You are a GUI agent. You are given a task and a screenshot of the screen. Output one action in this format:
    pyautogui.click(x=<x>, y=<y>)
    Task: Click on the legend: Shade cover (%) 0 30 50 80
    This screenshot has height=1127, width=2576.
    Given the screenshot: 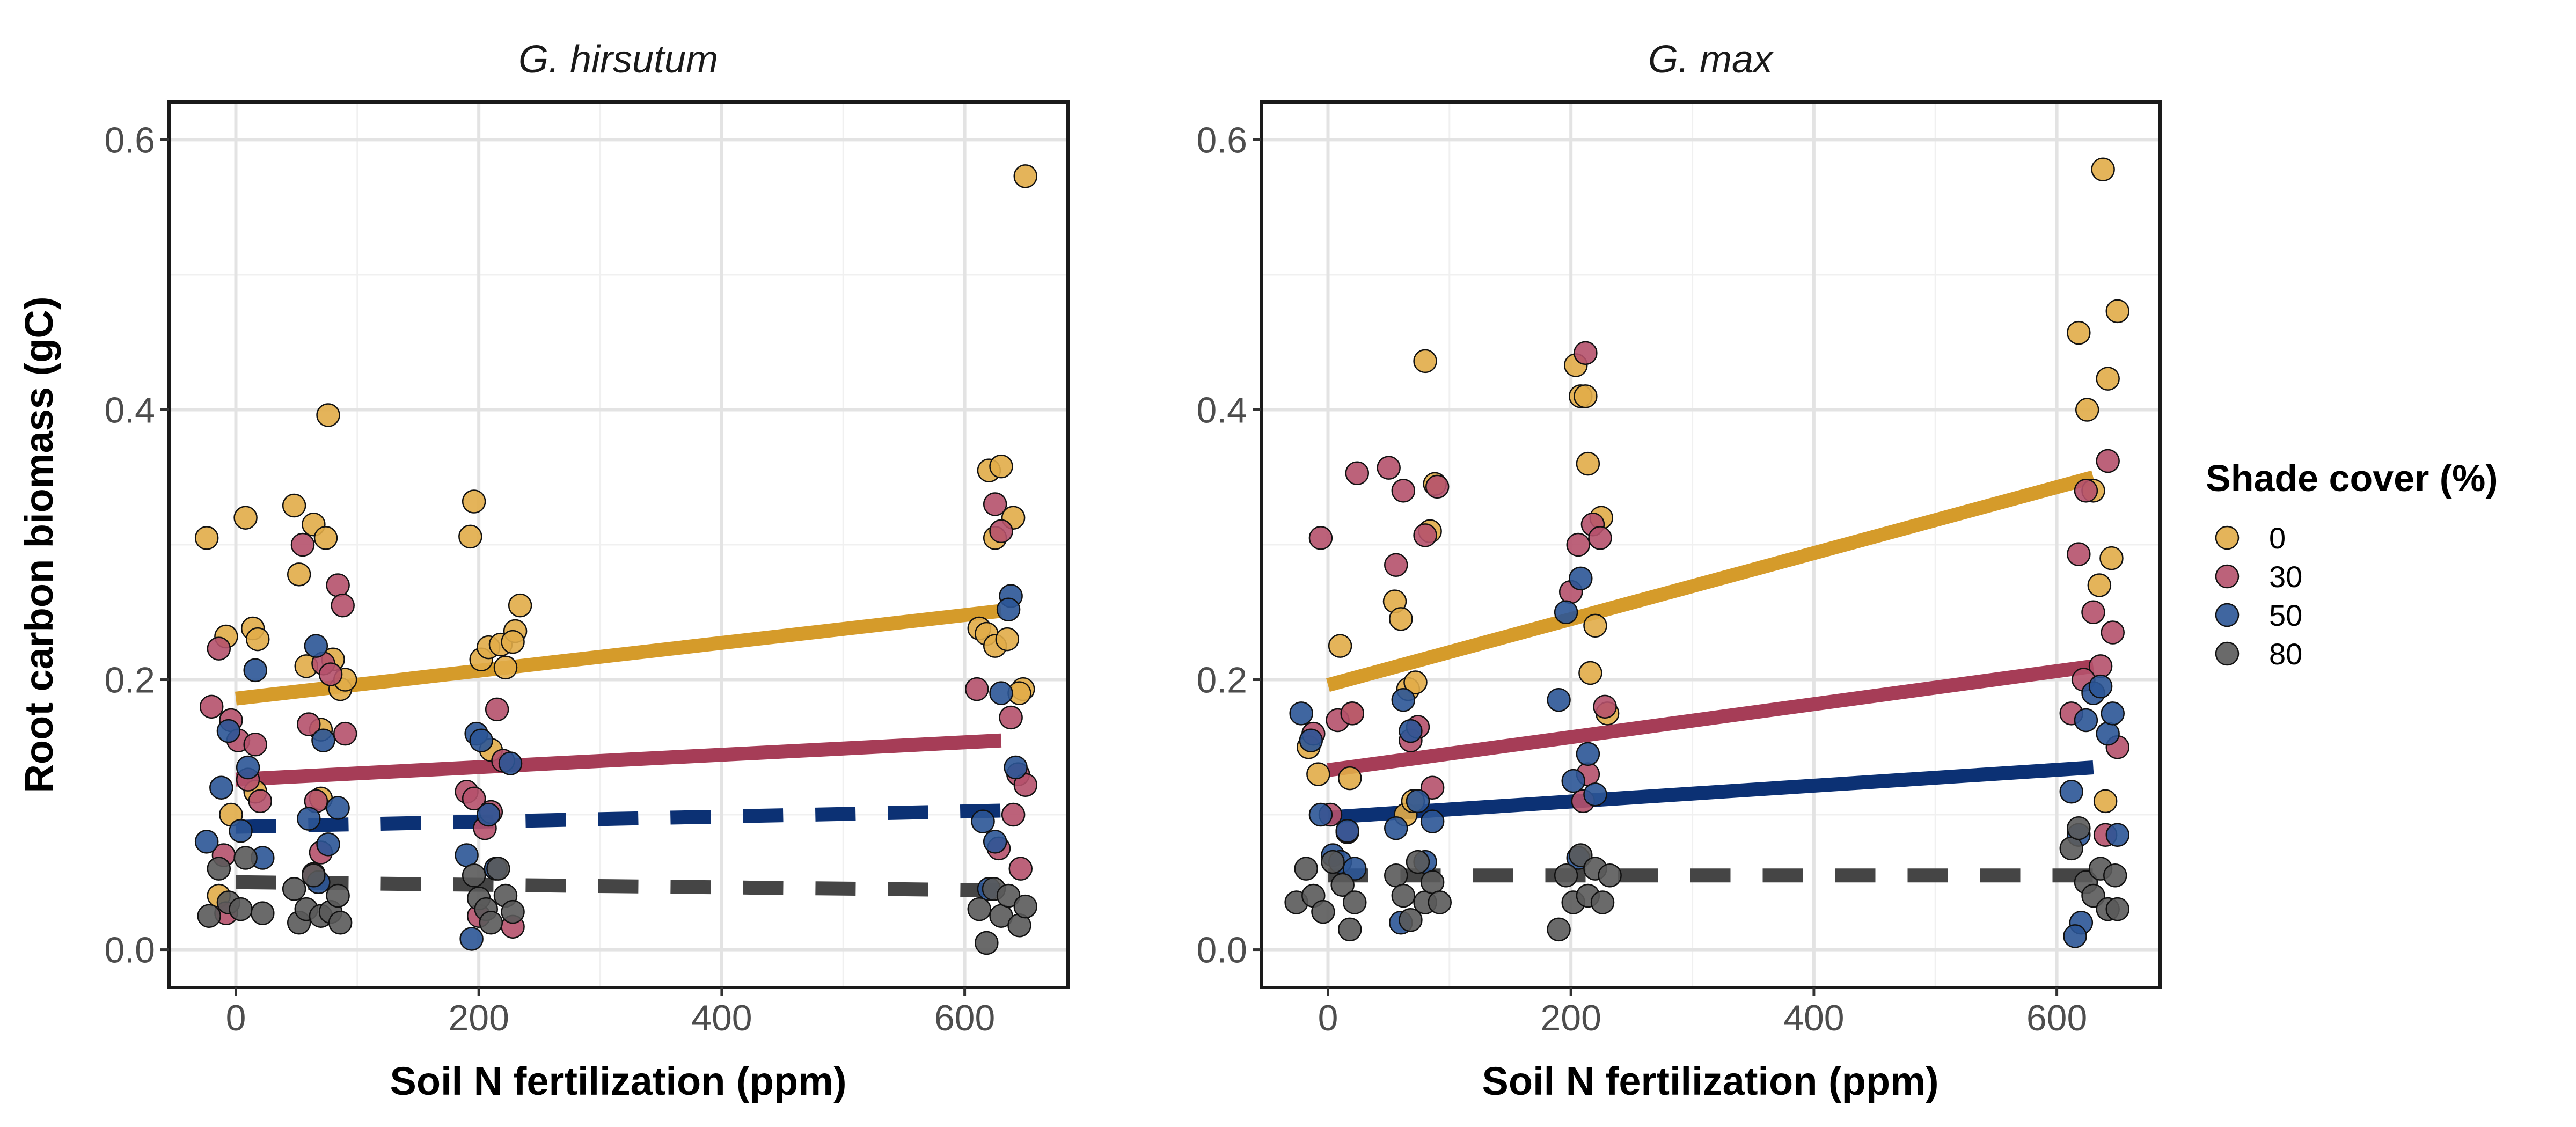 What is the action you would take?
    pyautogui.click(x=2352, y=564)
    